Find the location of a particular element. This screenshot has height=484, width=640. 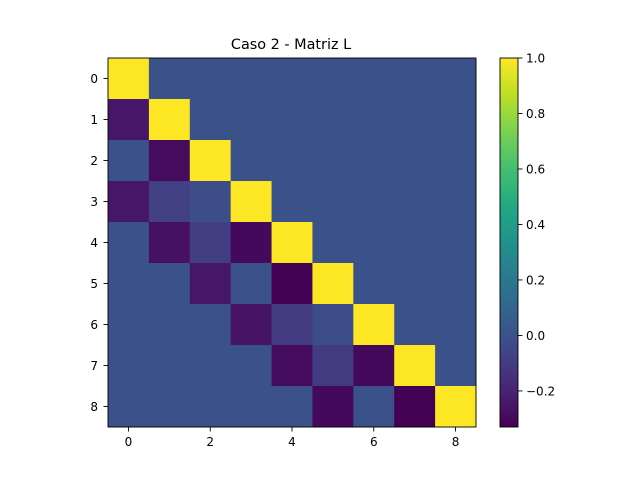

heatmap-cell-r8-c3 is located at coordinates (251, 407).